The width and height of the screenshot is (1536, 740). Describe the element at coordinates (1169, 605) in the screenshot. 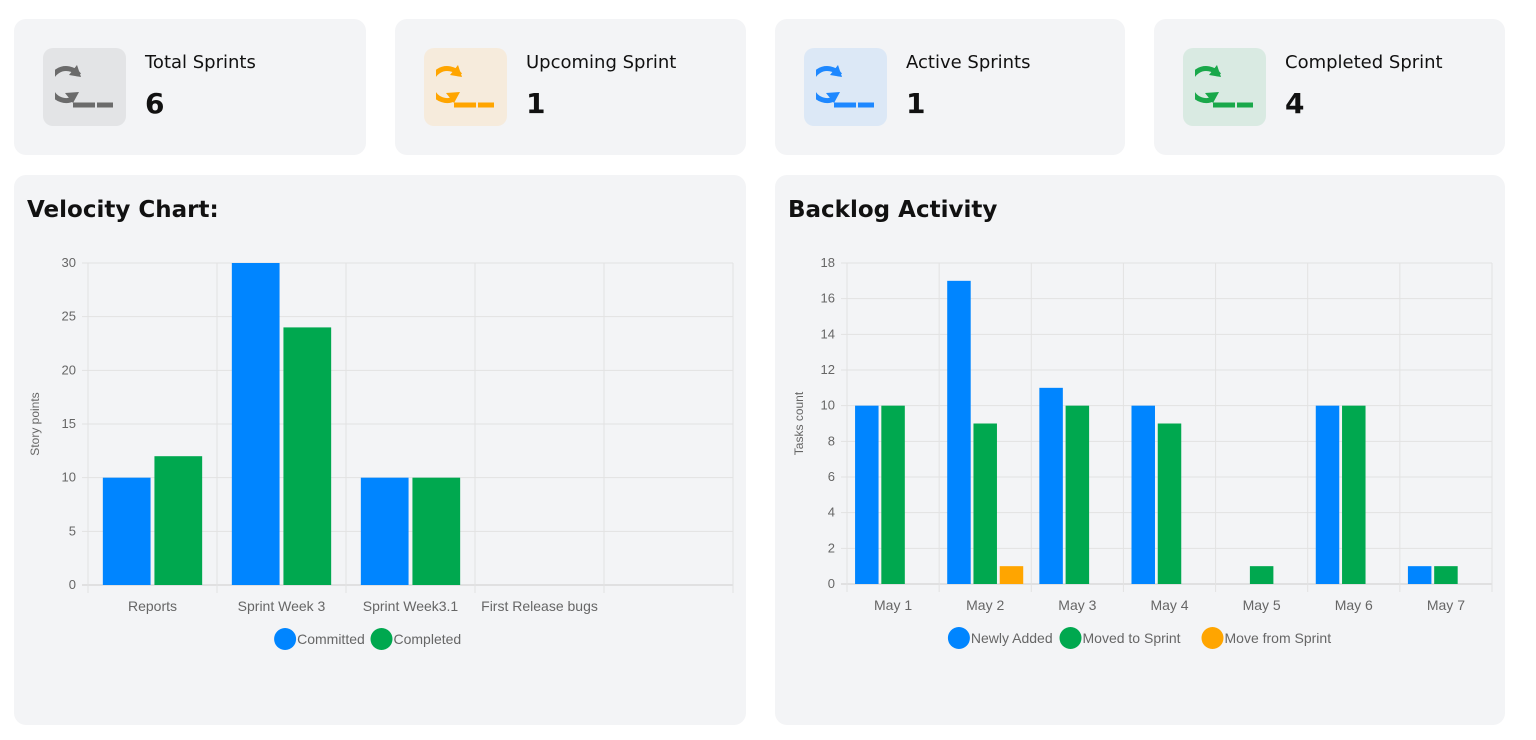

I see `x-tick-label: May 4` at that location.